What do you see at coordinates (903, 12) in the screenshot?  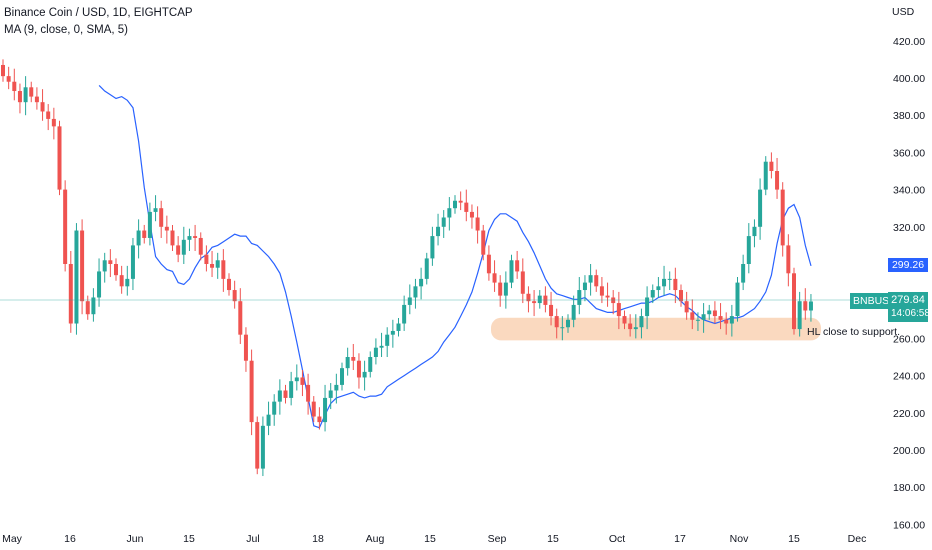 I see `price-axis-unit: USD` at bounding box center [903, 12].